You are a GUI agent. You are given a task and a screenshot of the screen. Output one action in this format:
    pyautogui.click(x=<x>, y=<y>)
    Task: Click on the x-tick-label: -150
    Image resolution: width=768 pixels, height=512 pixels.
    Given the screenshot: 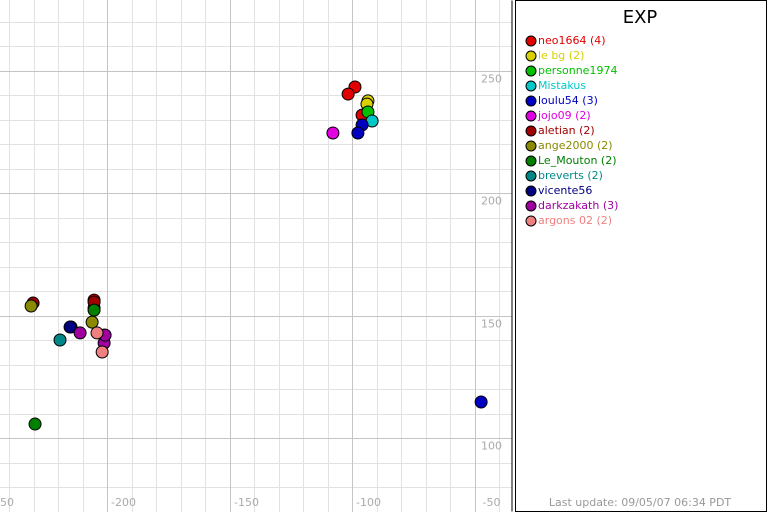 What is the action you would take?
    pyautogui.click(x=246, y=502)
    